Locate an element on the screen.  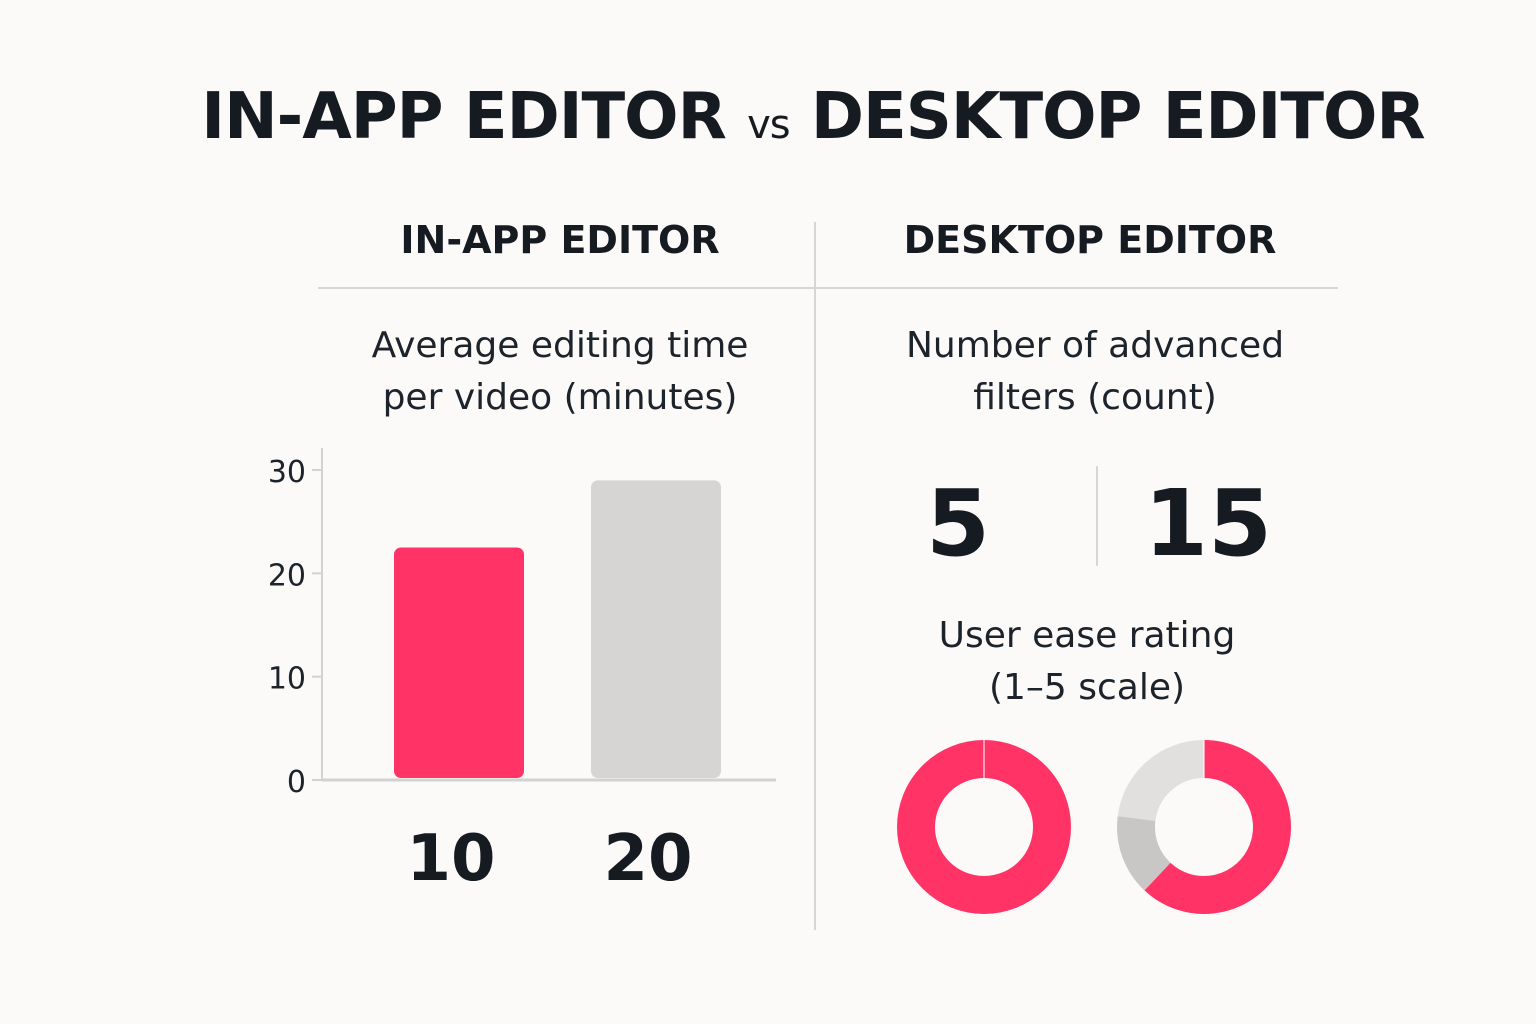
title-left: IN-APP EDITOR is located at coordinates (464, 117).